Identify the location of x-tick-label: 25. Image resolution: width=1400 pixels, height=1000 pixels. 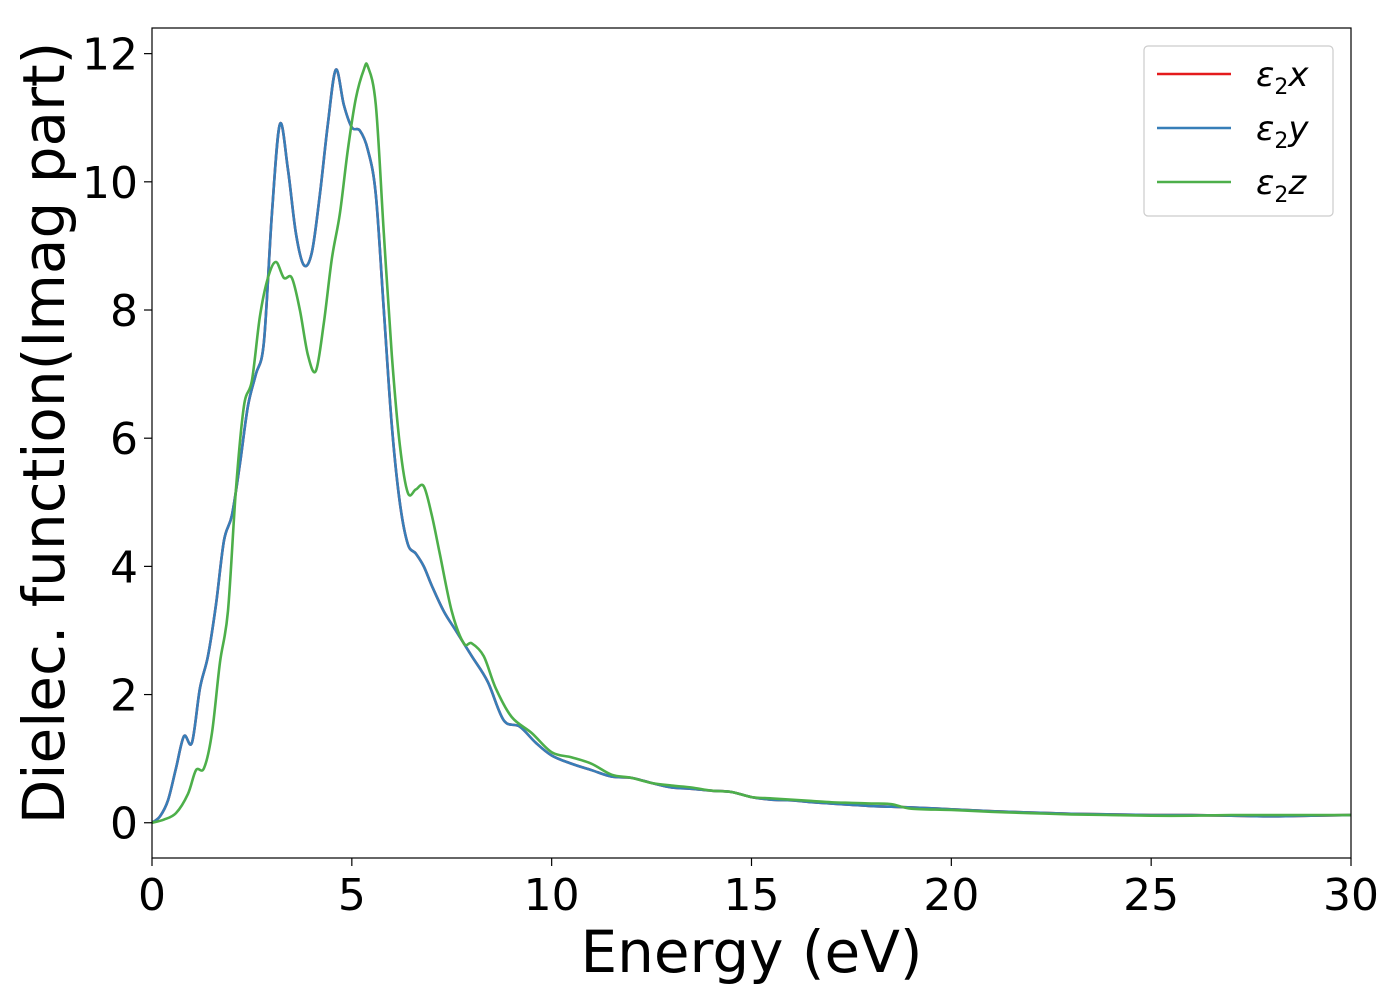
(1151, 895).